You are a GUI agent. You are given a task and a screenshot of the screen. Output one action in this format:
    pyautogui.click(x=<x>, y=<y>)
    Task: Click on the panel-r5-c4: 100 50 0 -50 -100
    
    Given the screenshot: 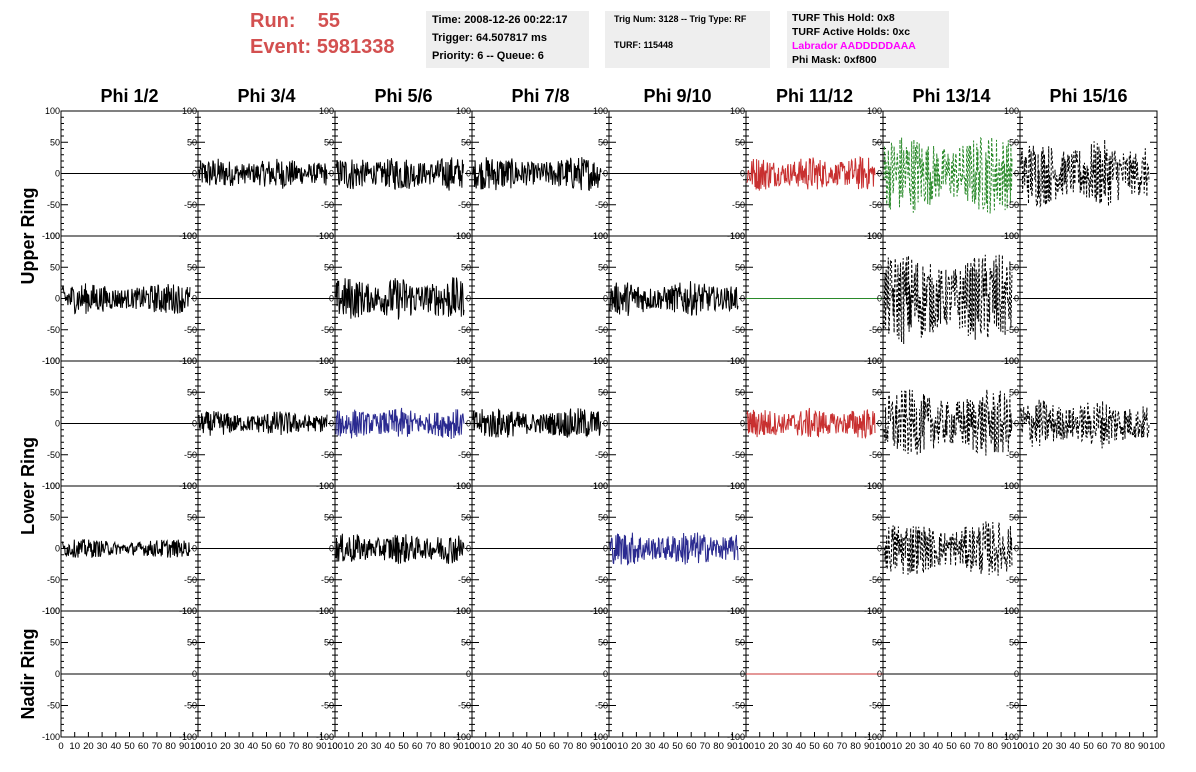 What is the action you would take?
    pyautogui.click(x=531, y=674)
    